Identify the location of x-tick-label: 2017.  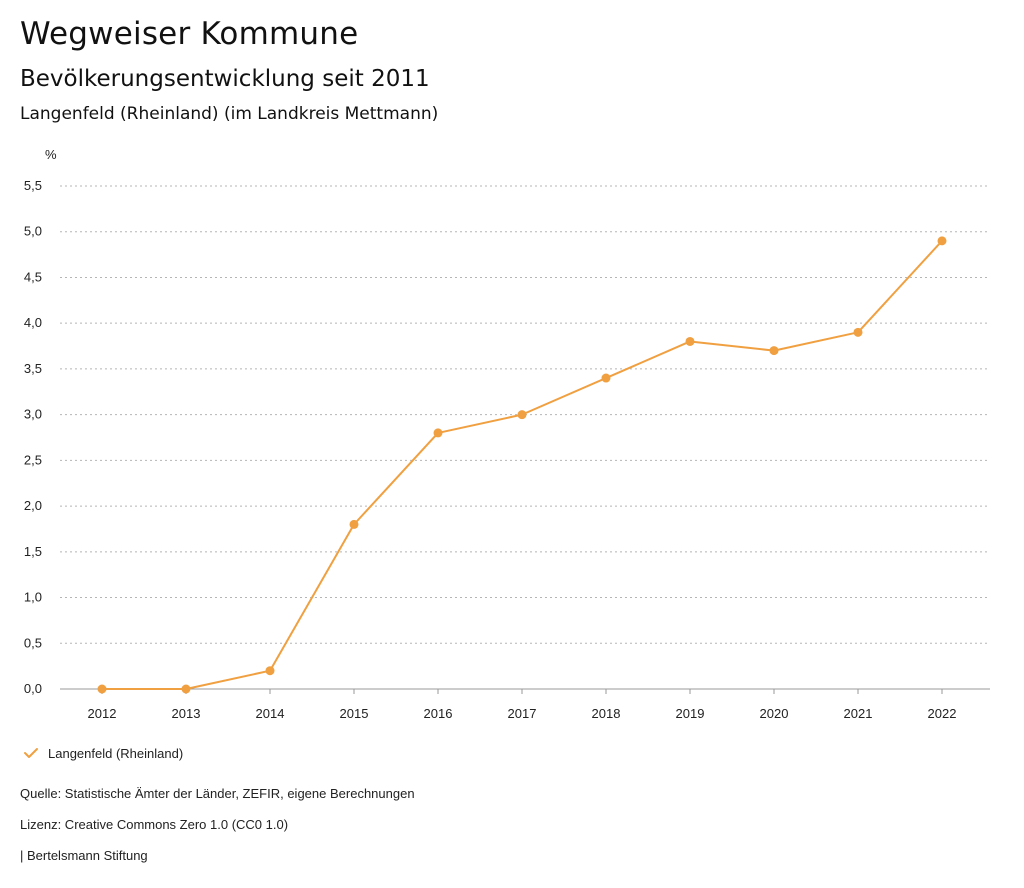
(522, 713).